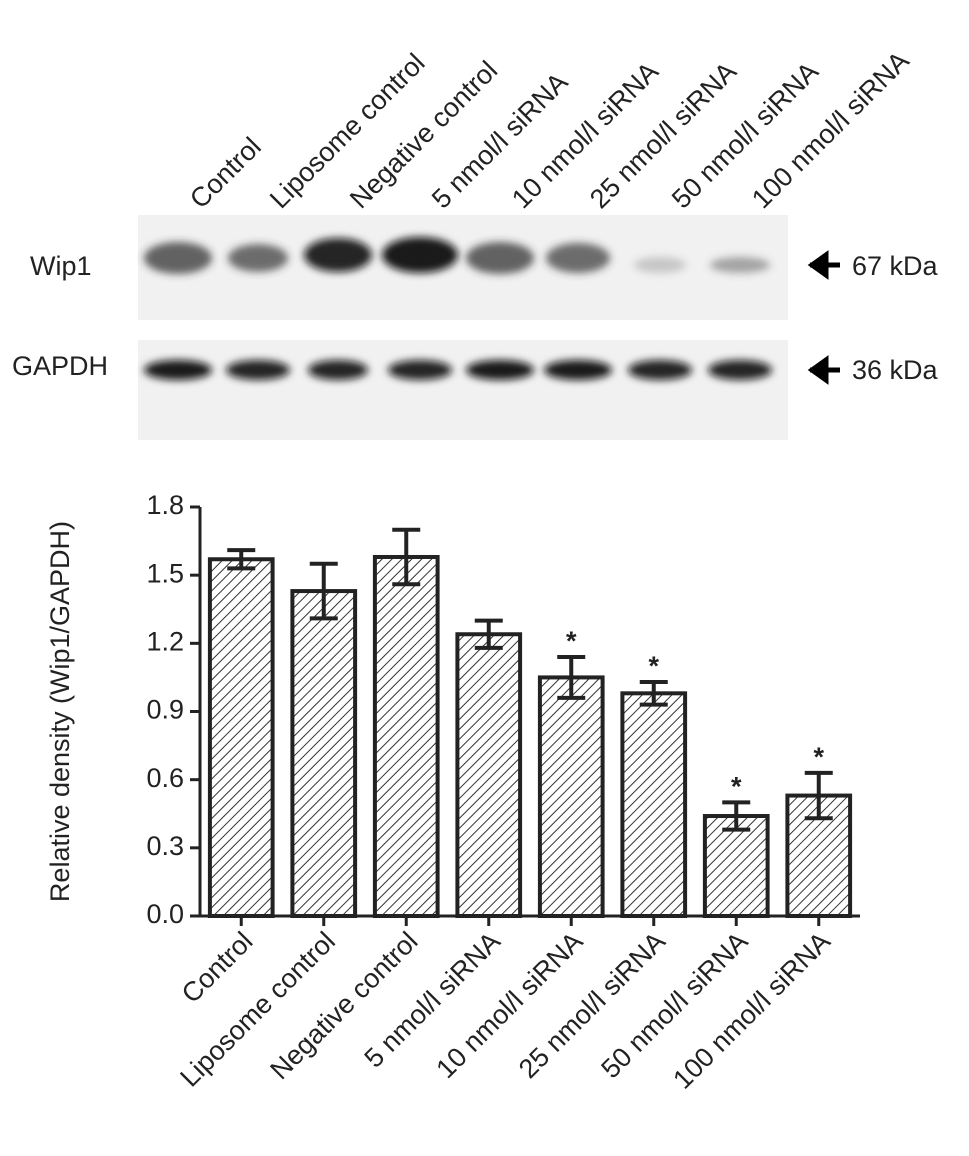  Describe the element at coordinates (343, 1005) in the screenshot. I see `x-tick-label: Negative control` at that location.